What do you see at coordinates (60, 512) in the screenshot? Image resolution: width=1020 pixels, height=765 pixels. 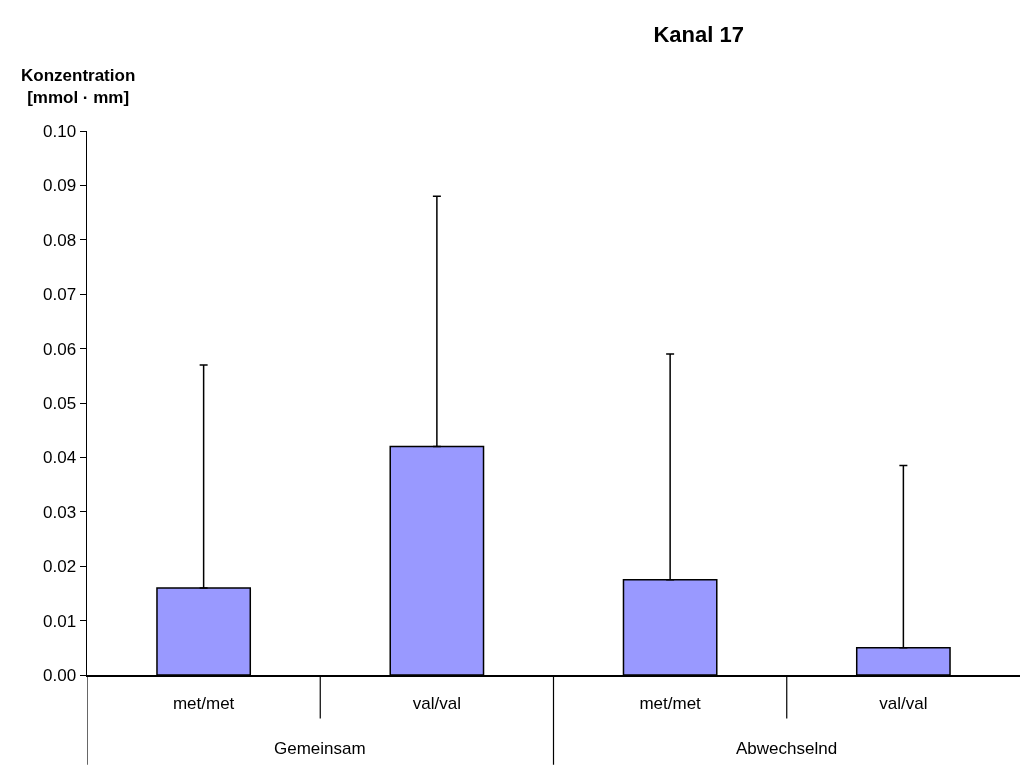 I see `y-tick-label: 0.03` at bounding box center [60, 512].